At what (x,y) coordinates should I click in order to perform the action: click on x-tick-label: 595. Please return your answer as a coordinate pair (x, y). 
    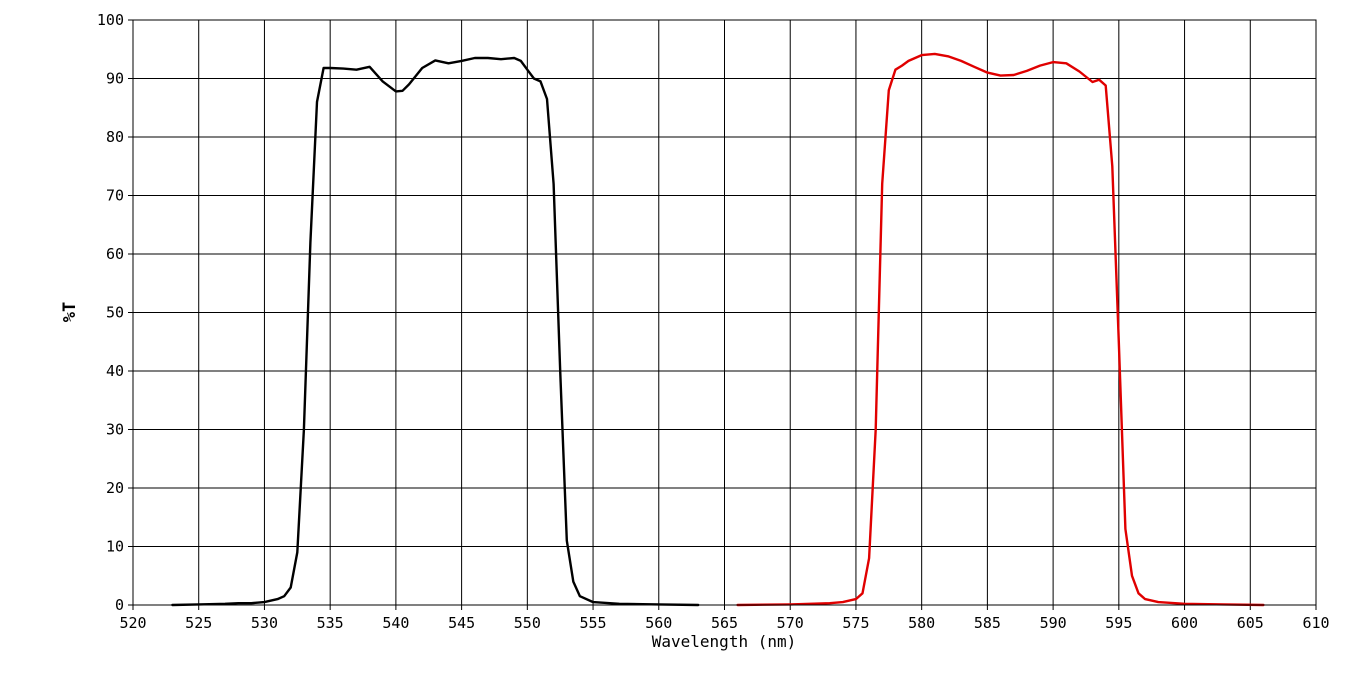
    Looking at the image, I should click on (1118, 623).